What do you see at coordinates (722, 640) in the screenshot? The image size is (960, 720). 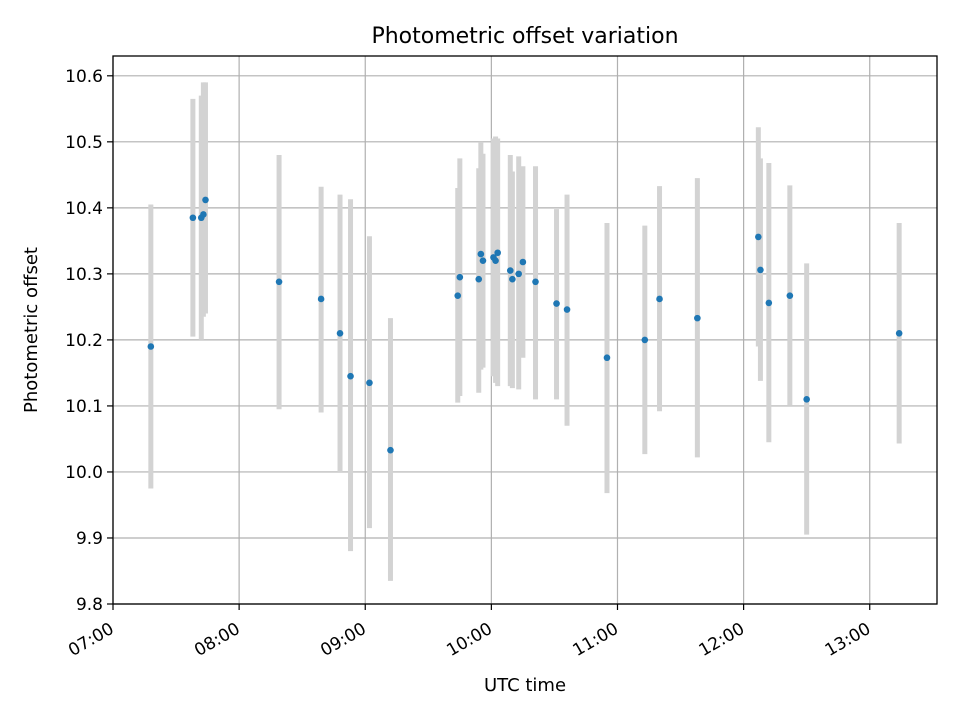 I see `x-tick-label: 12:00` at bounding box center [722, 640].